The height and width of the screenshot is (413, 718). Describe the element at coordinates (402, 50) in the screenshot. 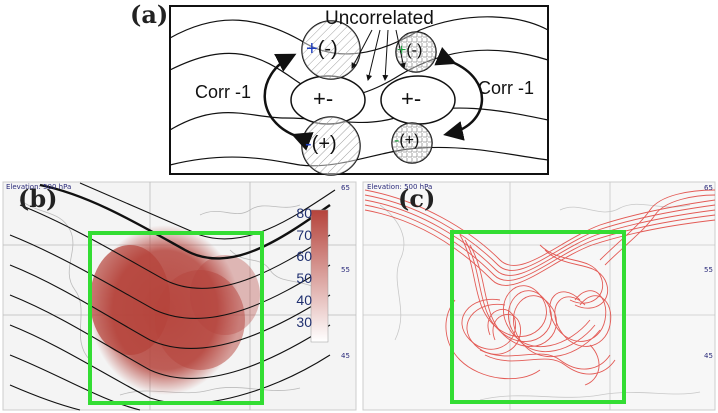

I see `top-right-sign: +` at that location.